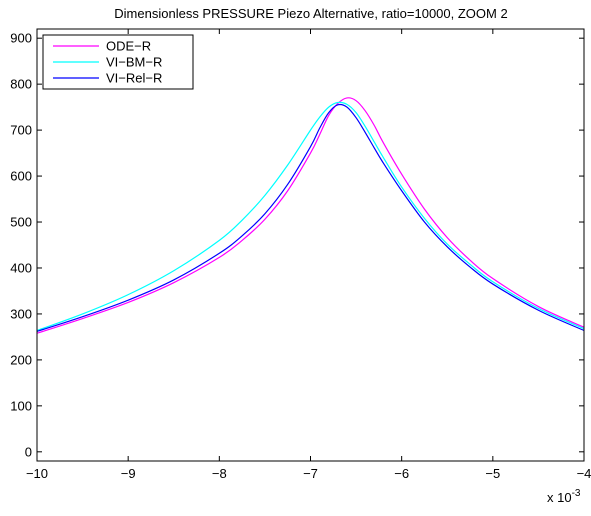 The width and height of the screenshot is (591, 516). What do you see at coordinates (134, 62) in the screenshot?
I see `legend-label: VI−BM−R` at bounding box center [134, 62].